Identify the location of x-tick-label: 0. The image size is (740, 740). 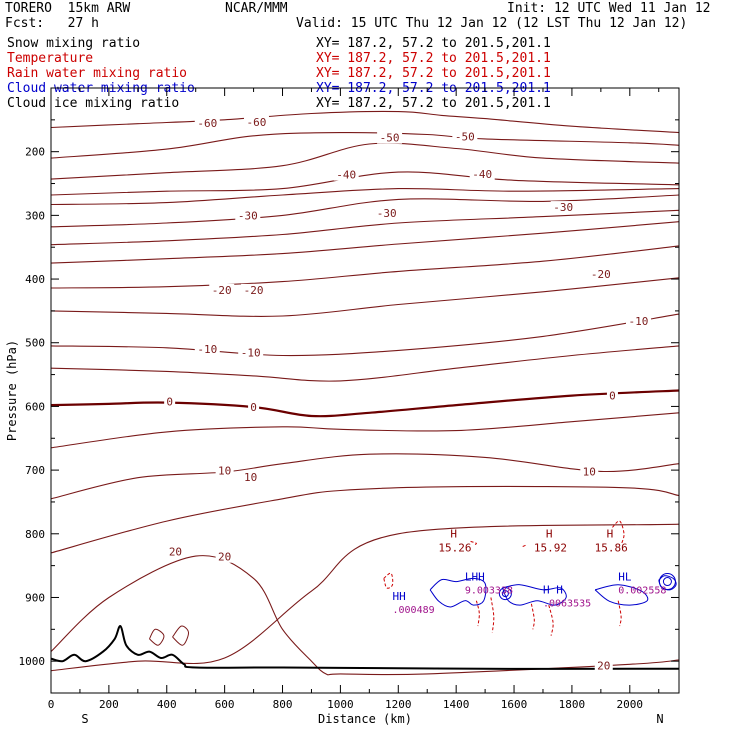
(51, 704).